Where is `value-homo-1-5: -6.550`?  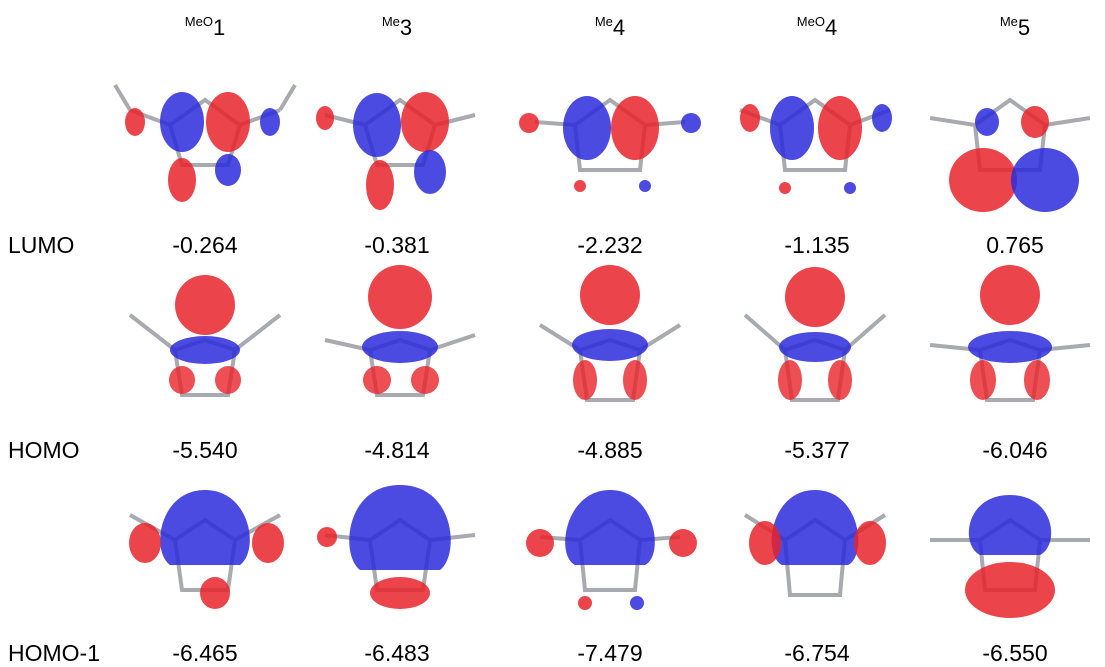 value-homo-1-5: -6.550 is located at coordinates (1015, 653).